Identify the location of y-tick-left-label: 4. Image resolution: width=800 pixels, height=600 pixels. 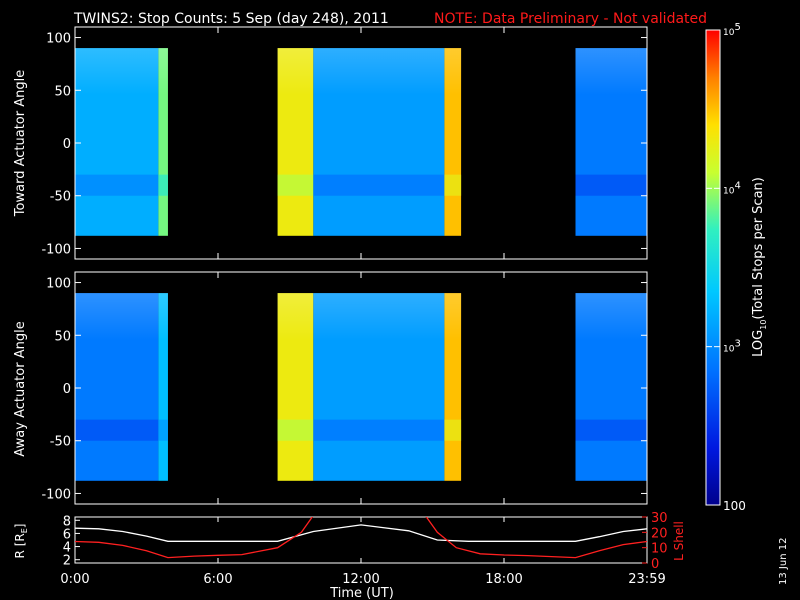
(67, 548).